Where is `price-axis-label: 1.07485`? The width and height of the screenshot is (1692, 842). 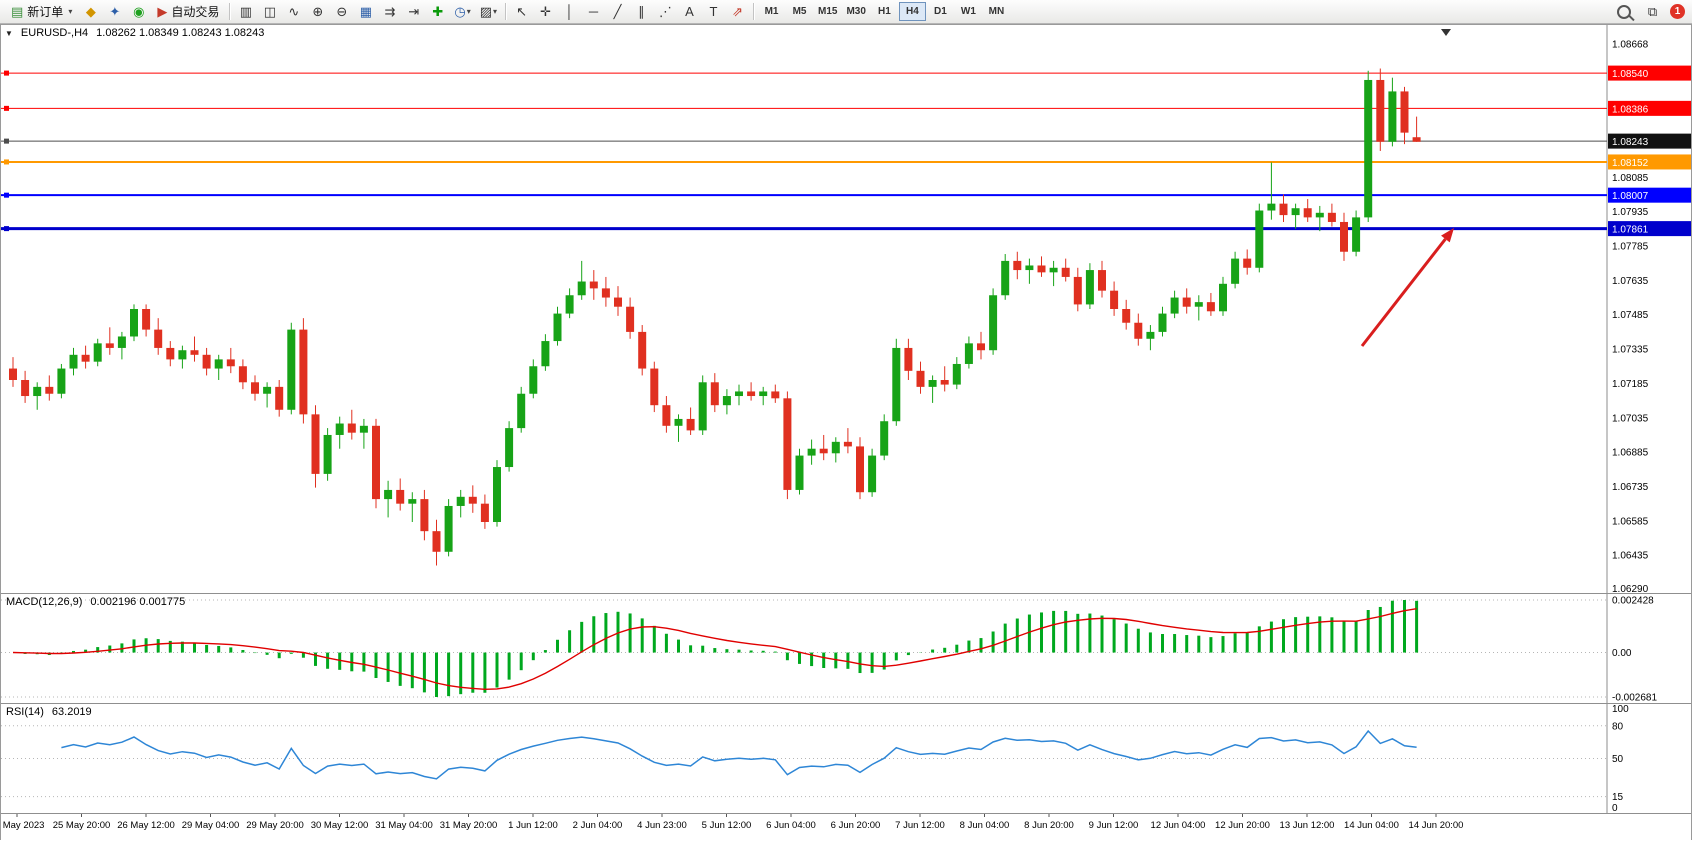 price-axis-label: 1.07485 is located at coordinates (1630, 315).